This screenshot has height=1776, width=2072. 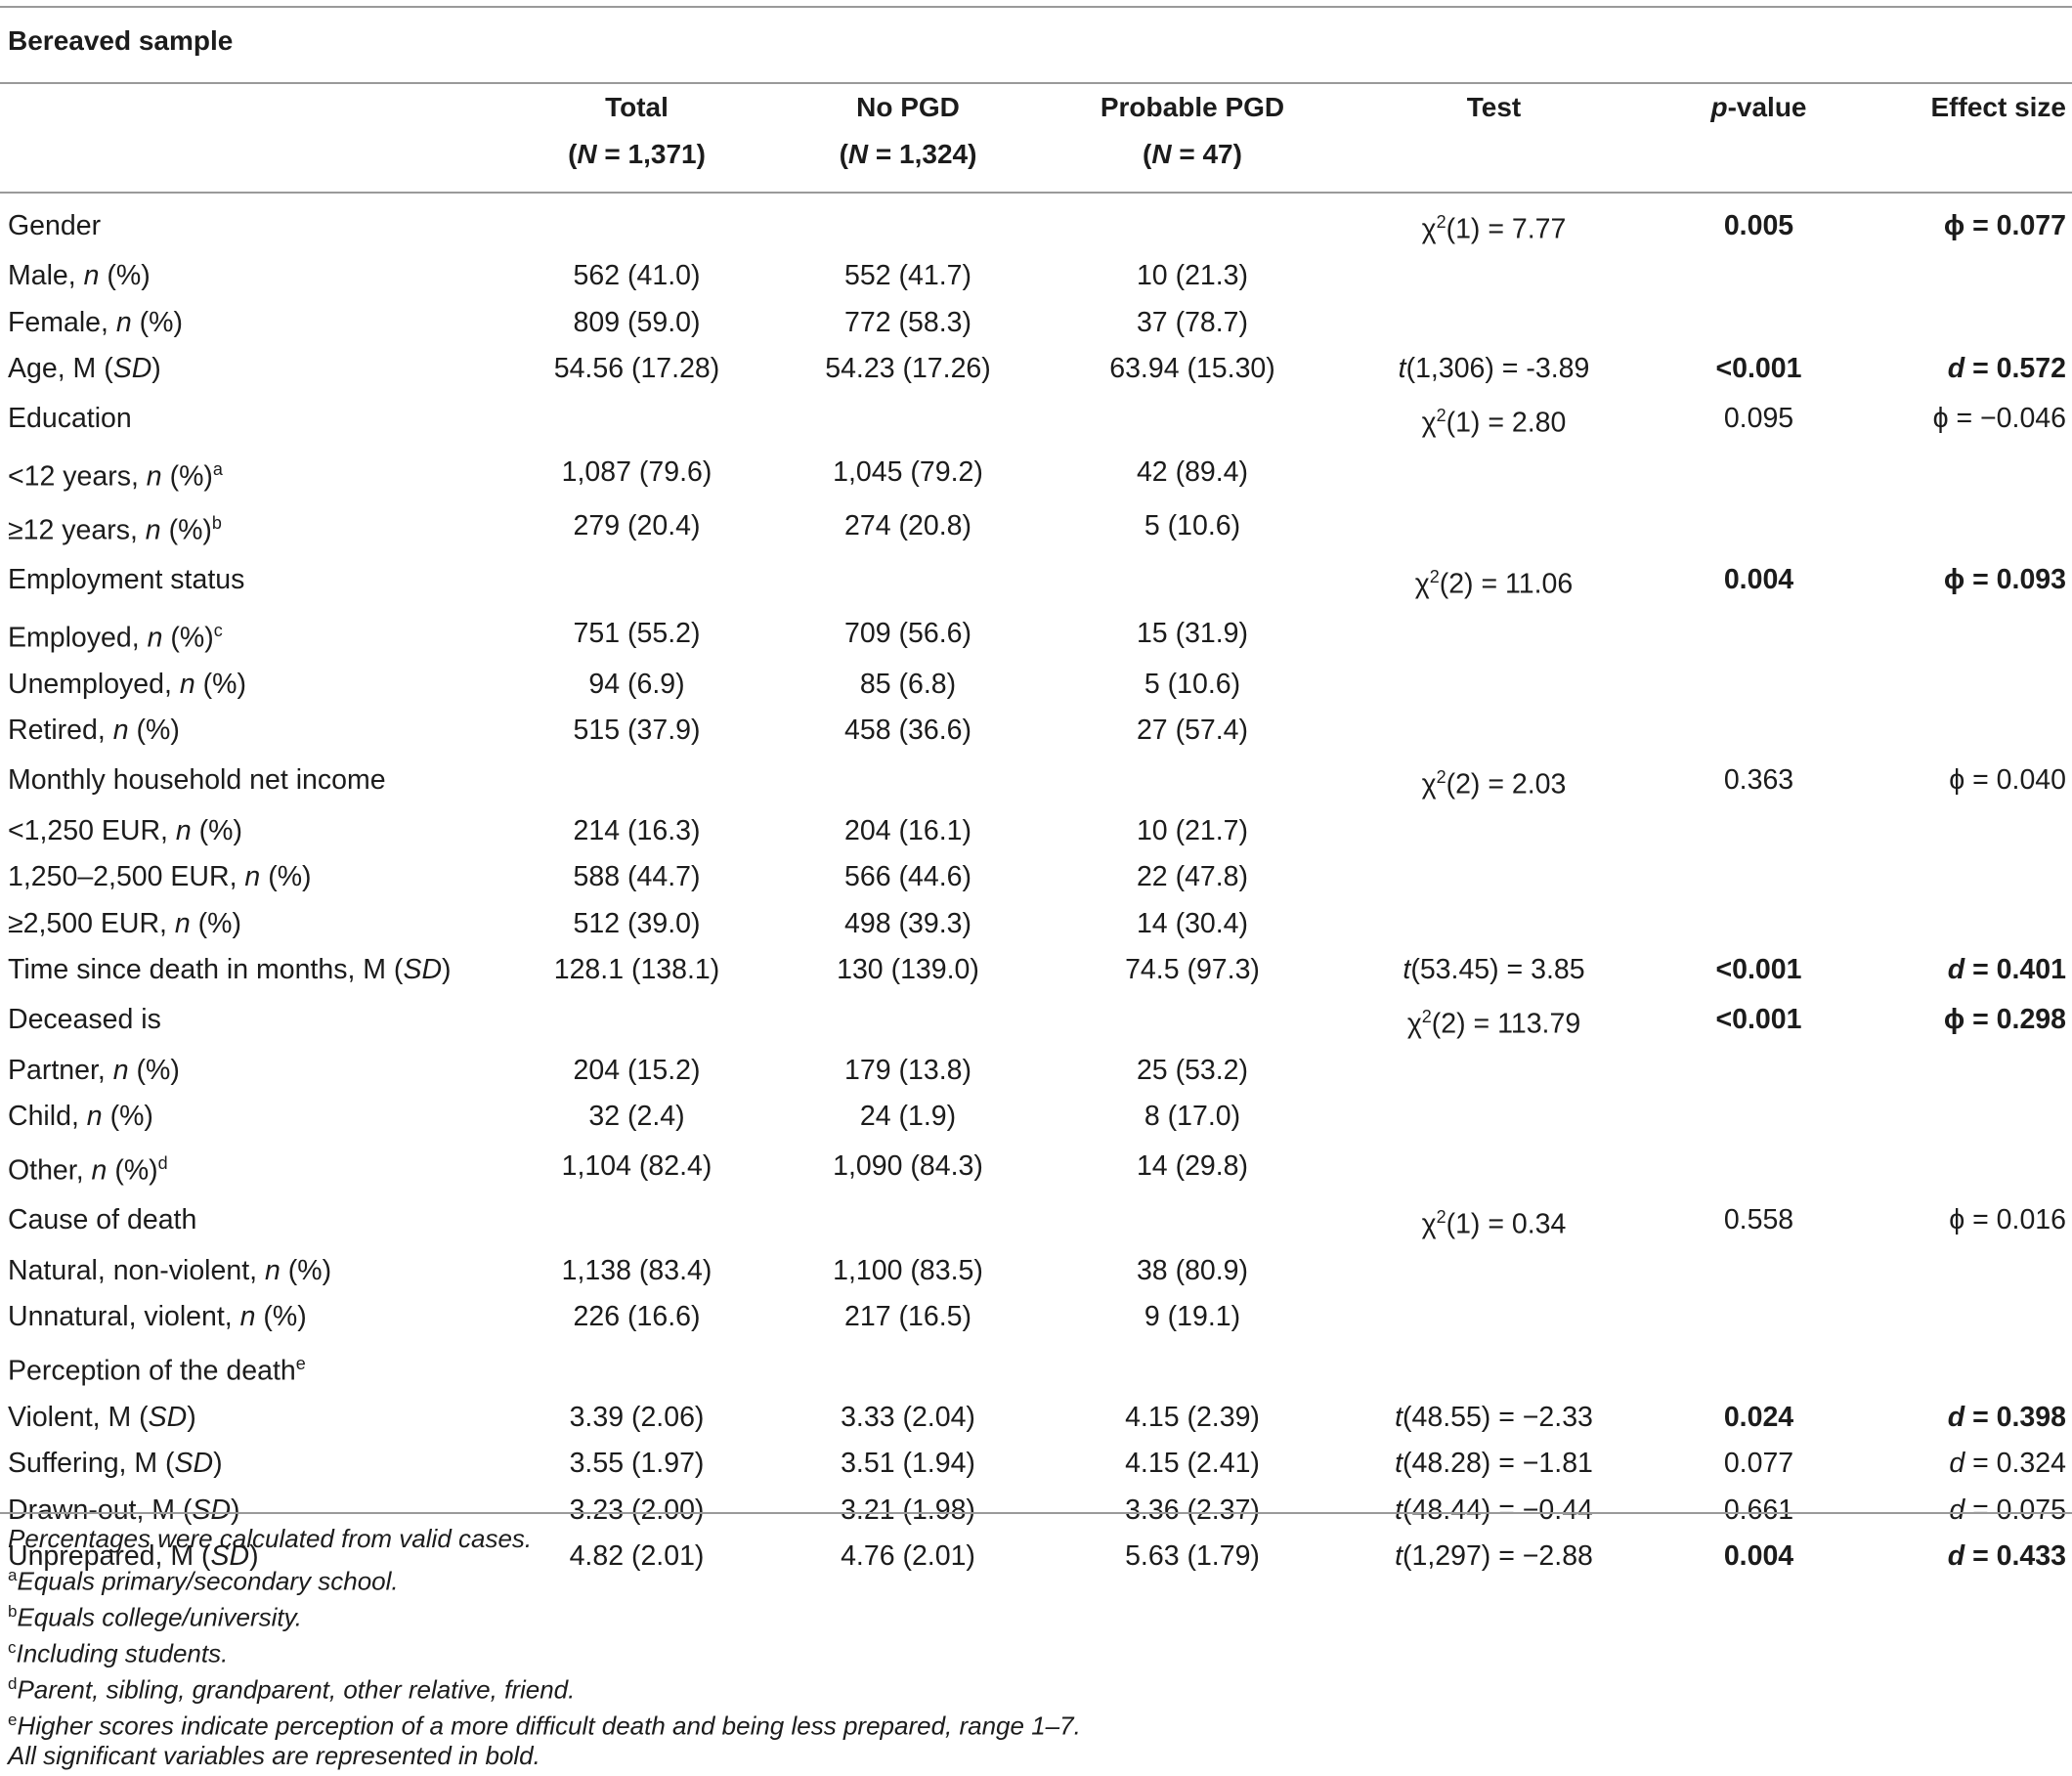 I want to click on row-label: Suffering, M (SD), so click(x=115, y=1463).